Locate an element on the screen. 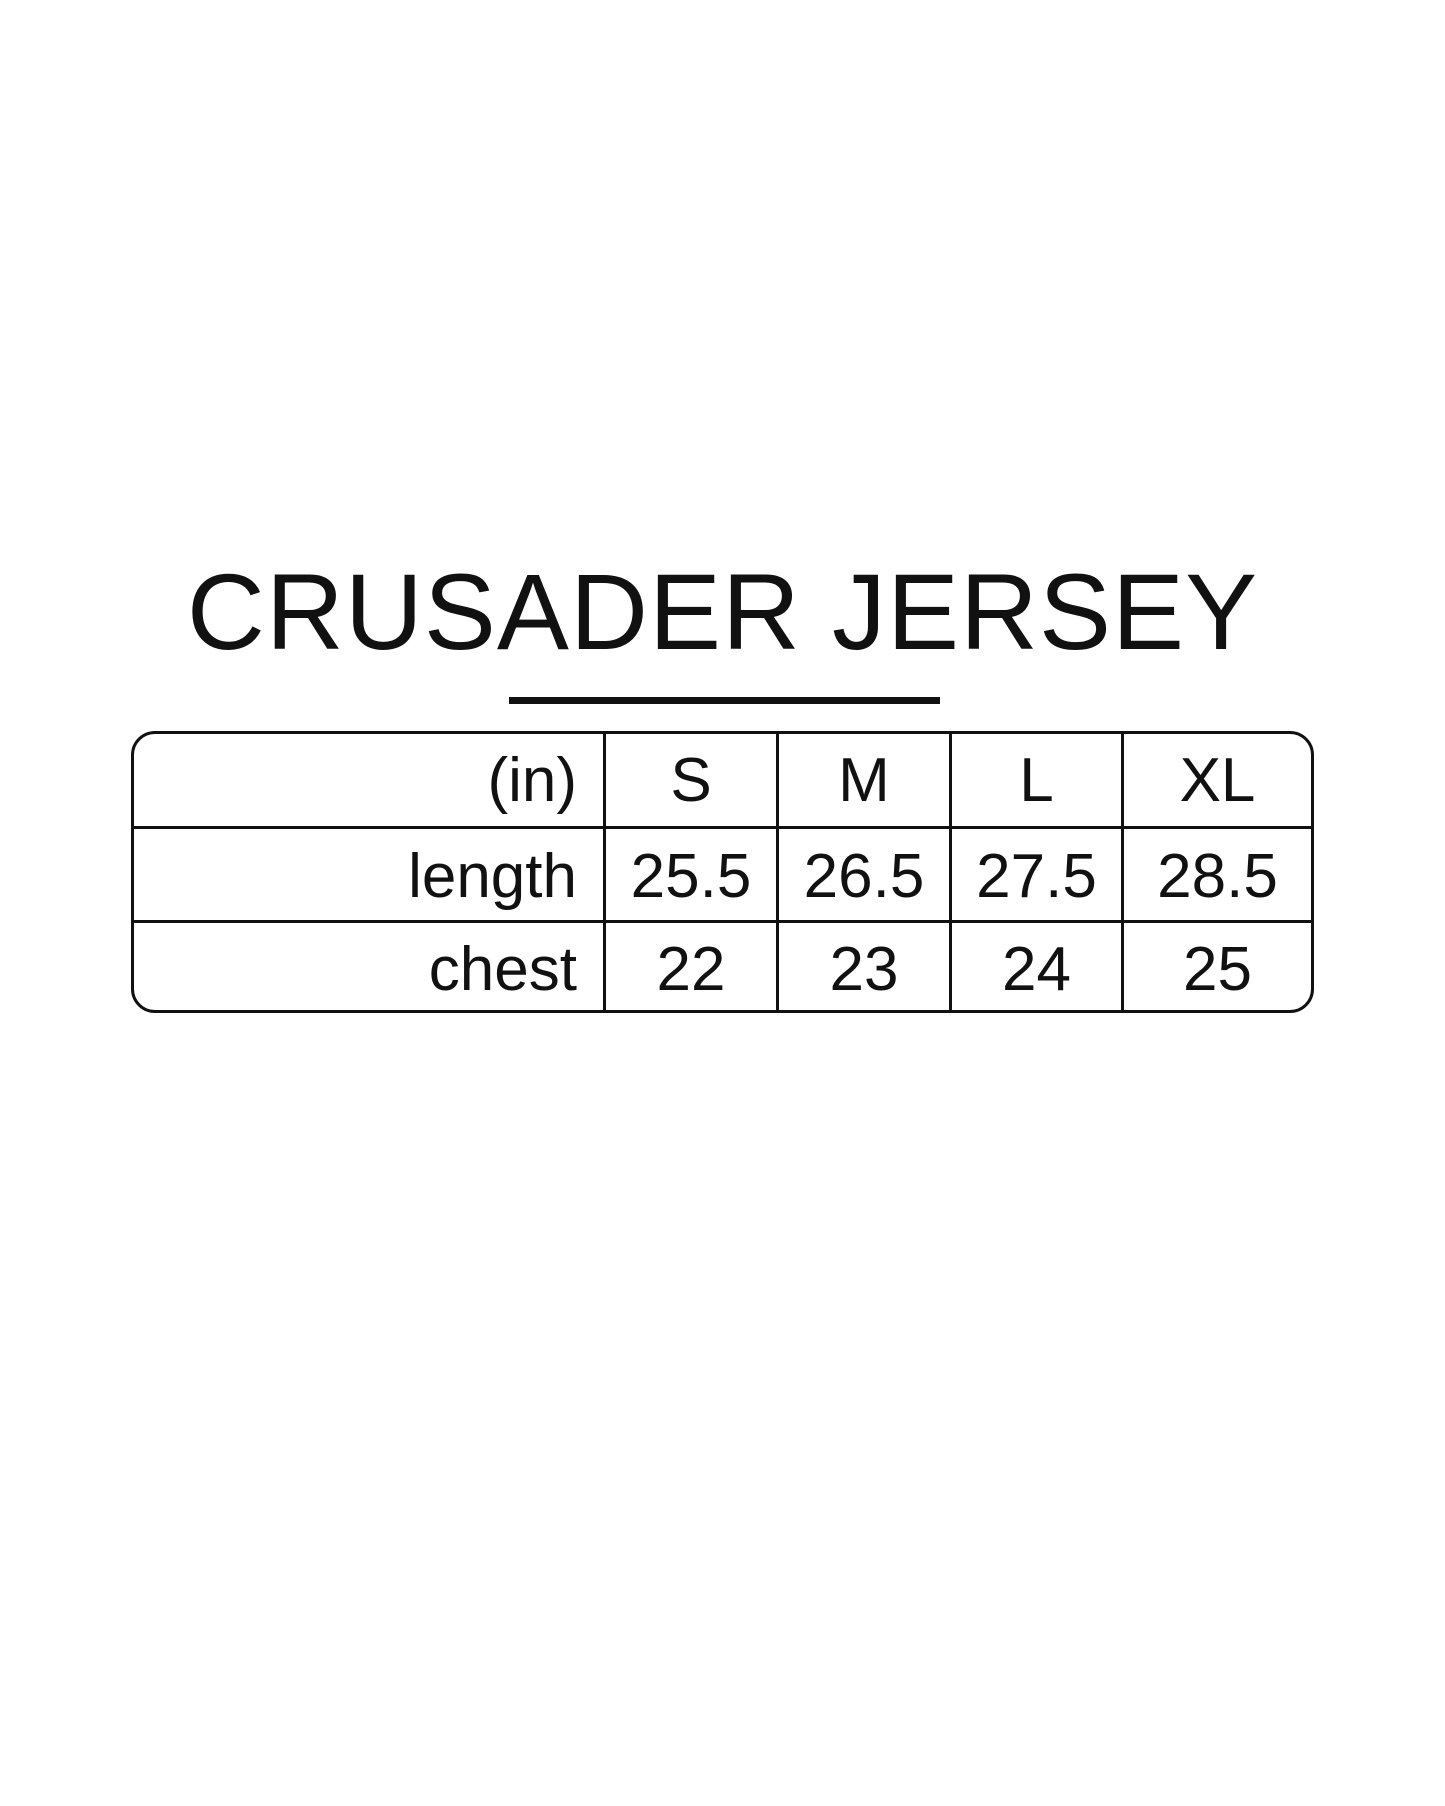 The image size is (1445, 1806). table-cell: 25.5 is located at coordinates (689, 876).